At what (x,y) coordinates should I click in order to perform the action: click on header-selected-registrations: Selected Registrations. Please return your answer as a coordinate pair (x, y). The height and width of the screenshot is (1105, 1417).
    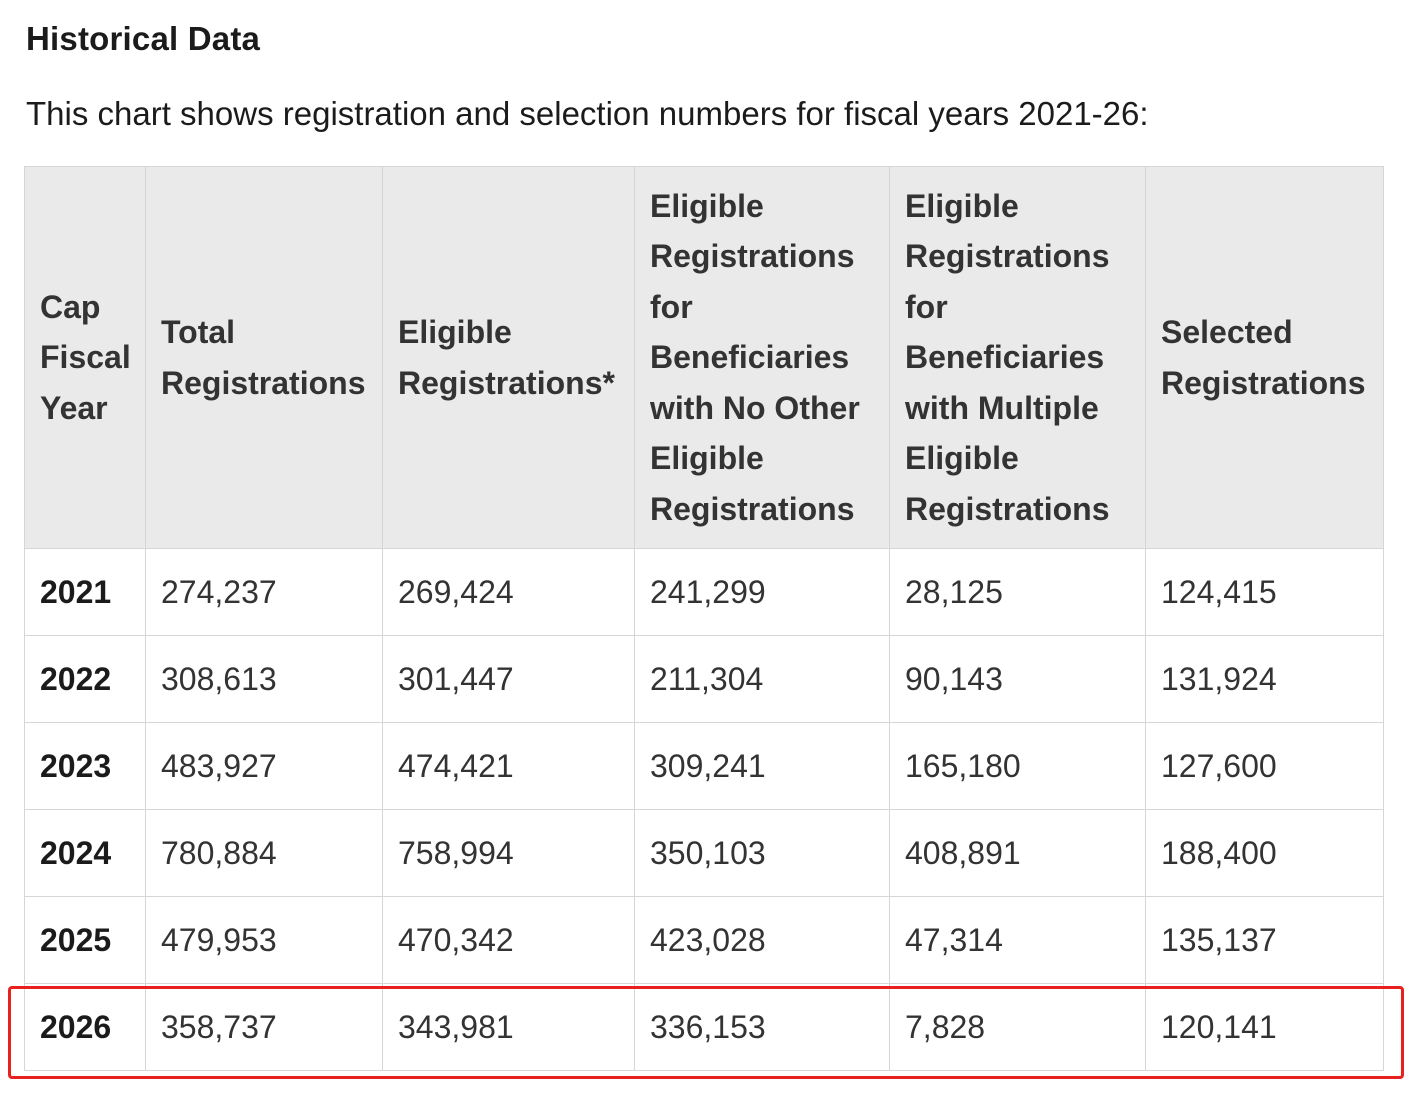
    Looking at the image, I should click on (1264, 357).